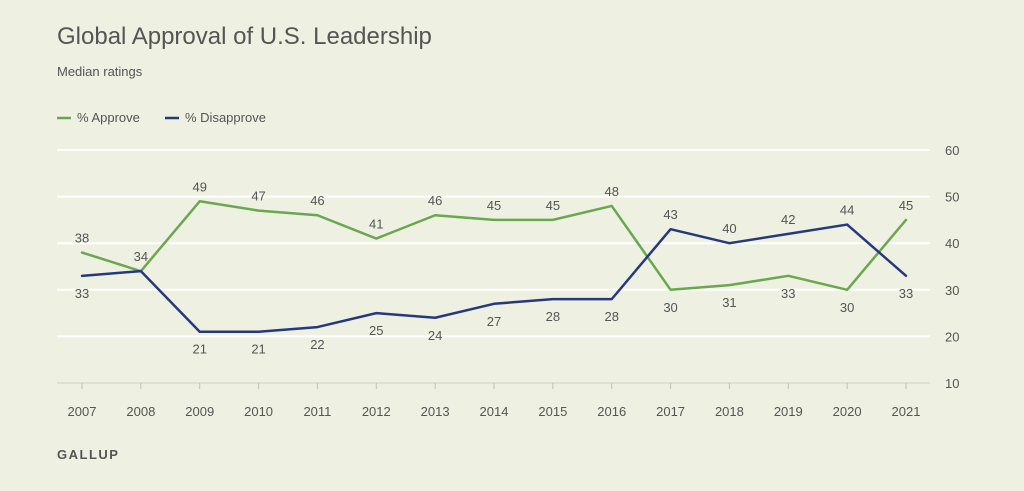  Describe the element at coordinates (244, 36) in the screenshot. I see `chart-title: Global Approval of U.S. Leadership` at that location.